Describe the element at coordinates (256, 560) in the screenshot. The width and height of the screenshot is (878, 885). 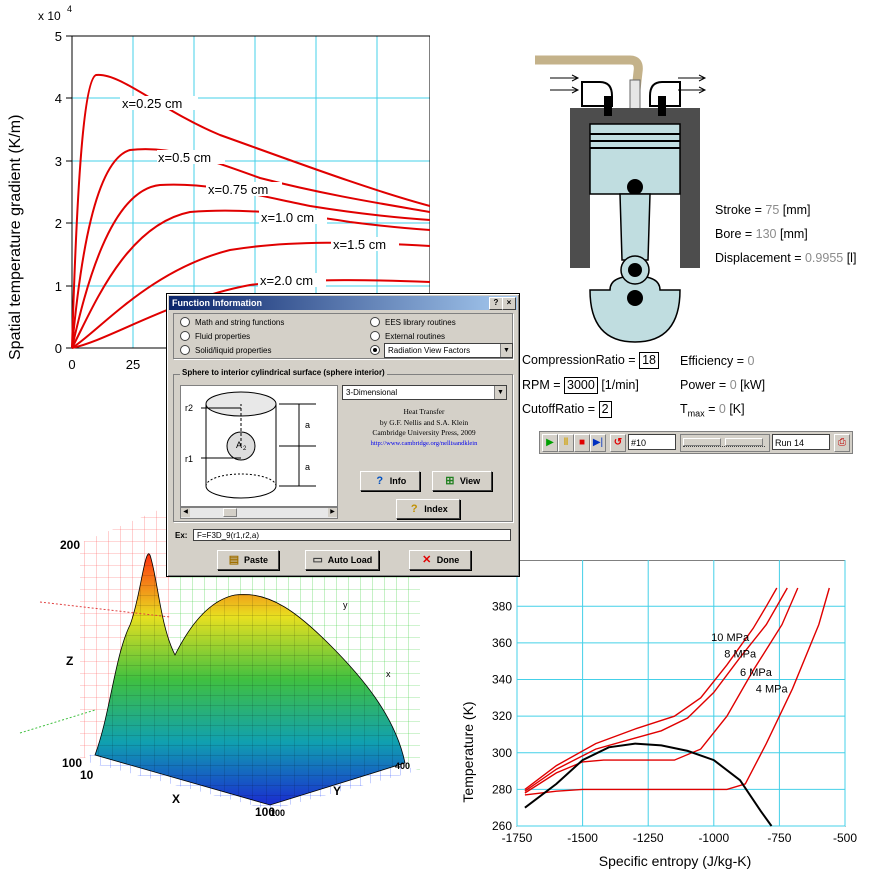
I see `paste-button-label: Paste` at that location.